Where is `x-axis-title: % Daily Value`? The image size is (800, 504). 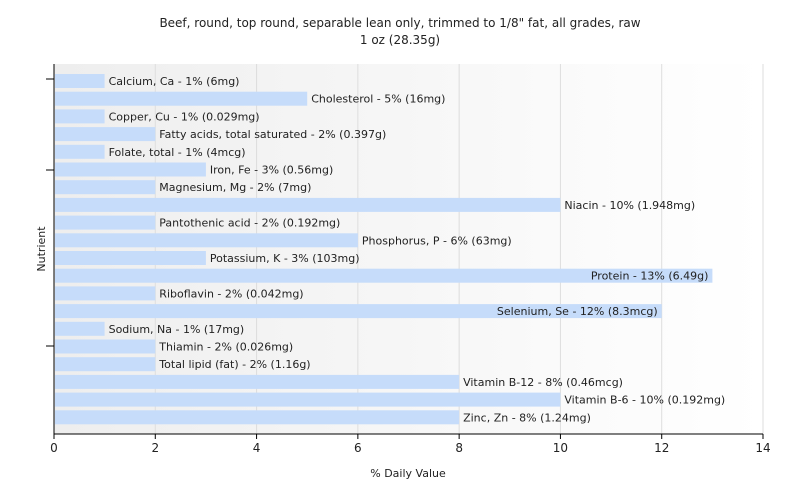 x-axis-title: % Daily Value is located at coordinates (408, 473).